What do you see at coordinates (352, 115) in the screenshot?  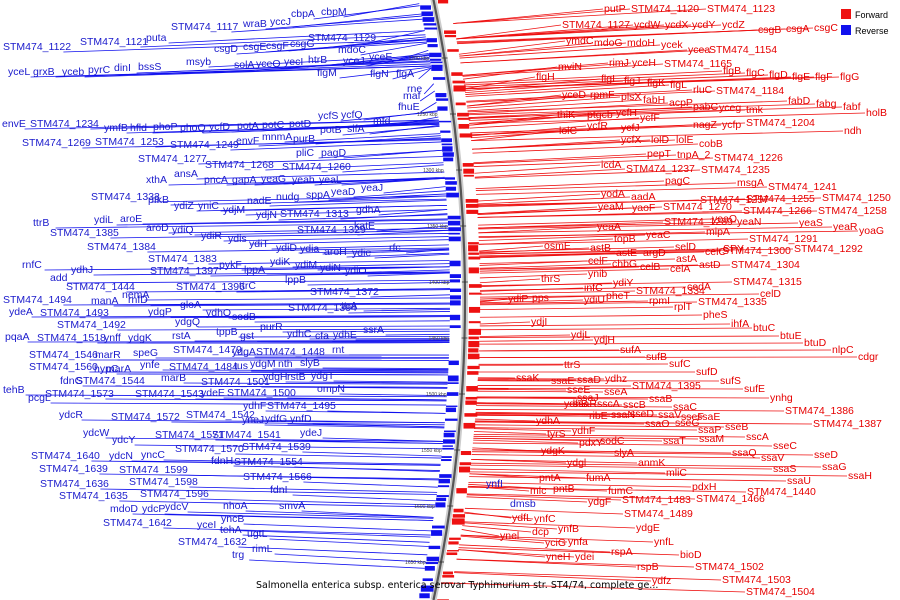 I see `gene-label: ycfQ` at bounding box center [352, 115].